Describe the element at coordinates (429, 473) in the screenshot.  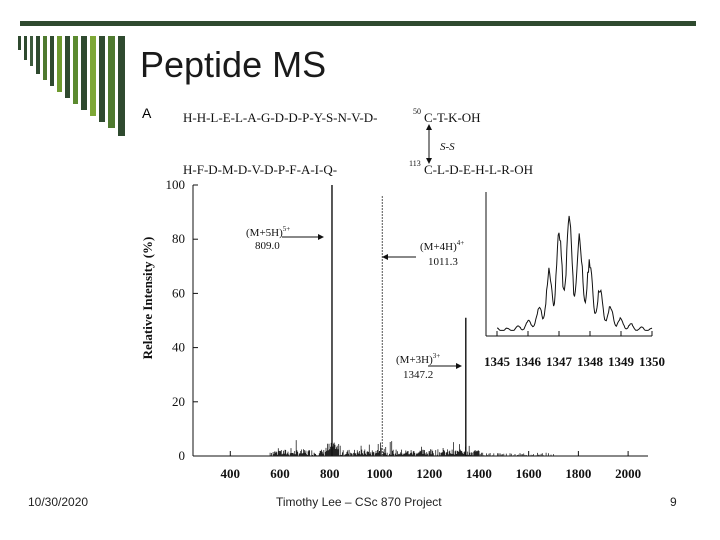
I see `main-x-tick-label: 1200` at that location.